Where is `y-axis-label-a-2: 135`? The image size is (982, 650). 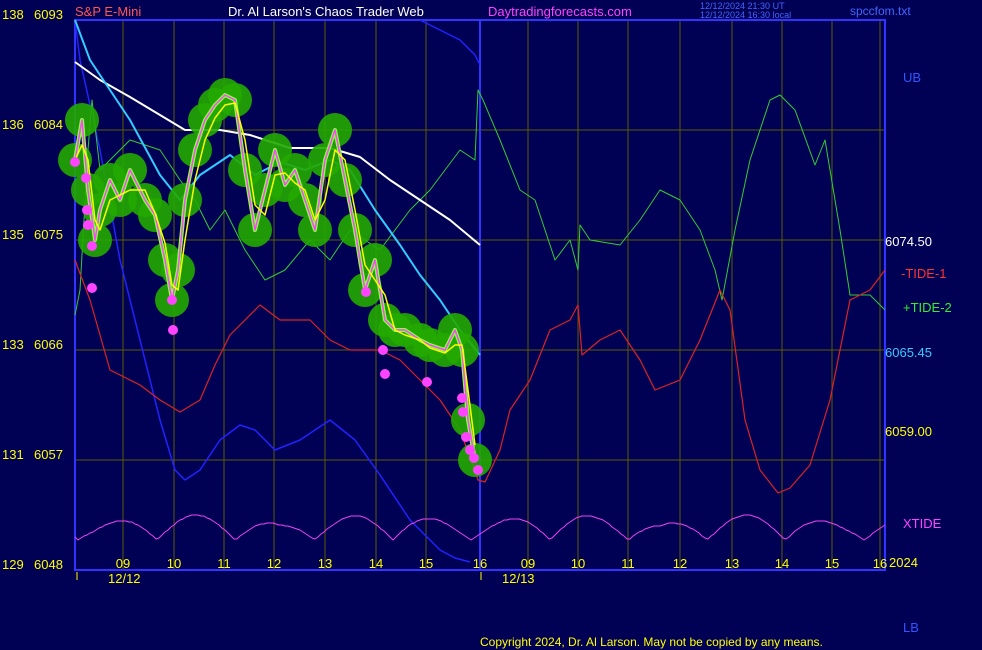 y-axis-label-a-2: 135 is located at coordinates (13, 234).